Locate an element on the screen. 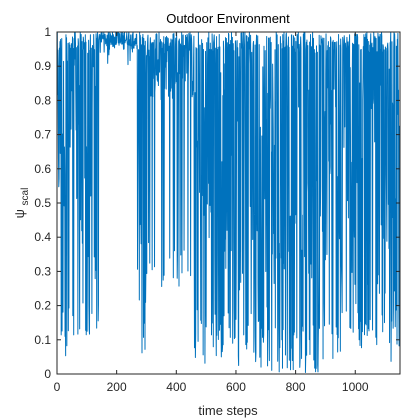 Image resolution: width=420 pixels, height=420 pixels. x-tick-label: 600 is located at coordinates (236, 387).